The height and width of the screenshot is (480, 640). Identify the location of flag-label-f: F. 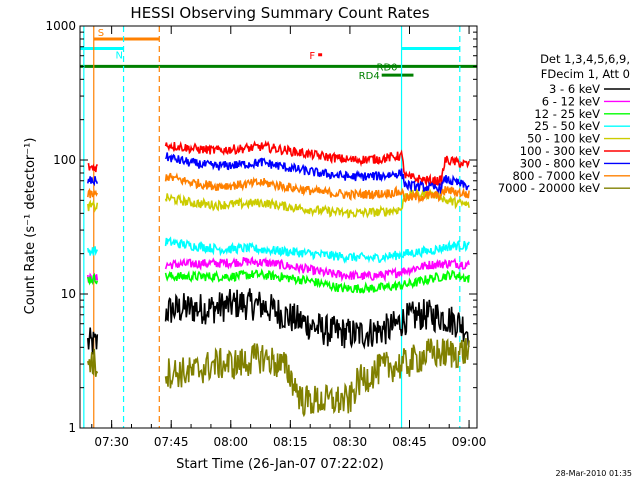
(312, 56).